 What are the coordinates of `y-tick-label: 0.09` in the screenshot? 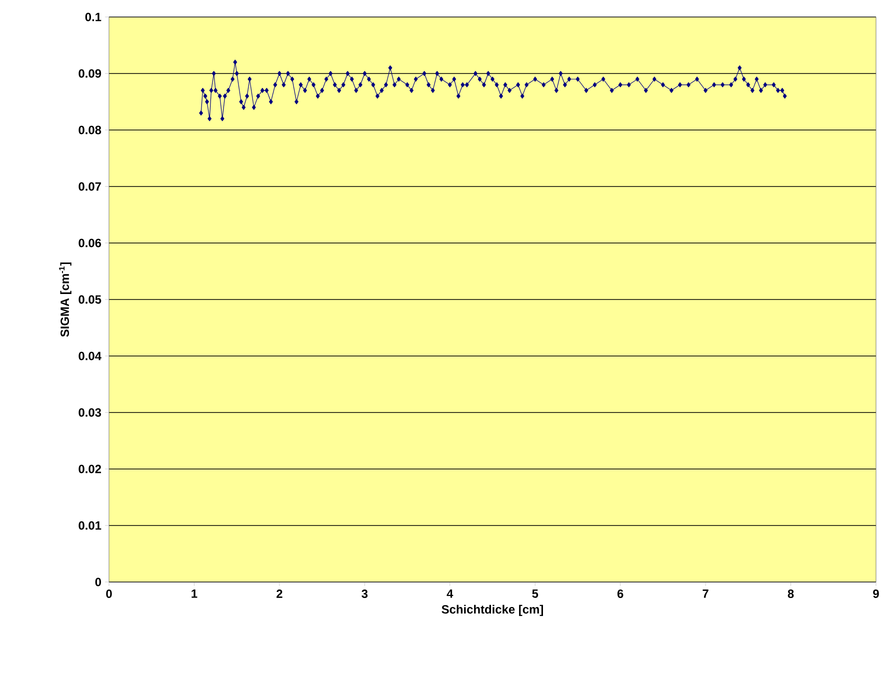 It's located at (90, 73).